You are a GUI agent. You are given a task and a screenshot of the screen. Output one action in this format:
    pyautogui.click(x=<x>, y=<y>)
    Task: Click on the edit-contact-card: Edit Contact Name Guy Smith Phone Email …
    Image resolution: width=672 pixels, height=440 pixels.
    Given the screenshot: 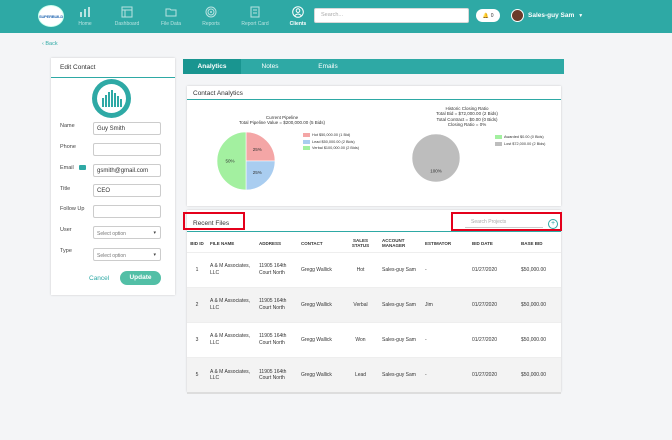 What is the action you would take?
    pyautogui.click(x=113, y=176)
    